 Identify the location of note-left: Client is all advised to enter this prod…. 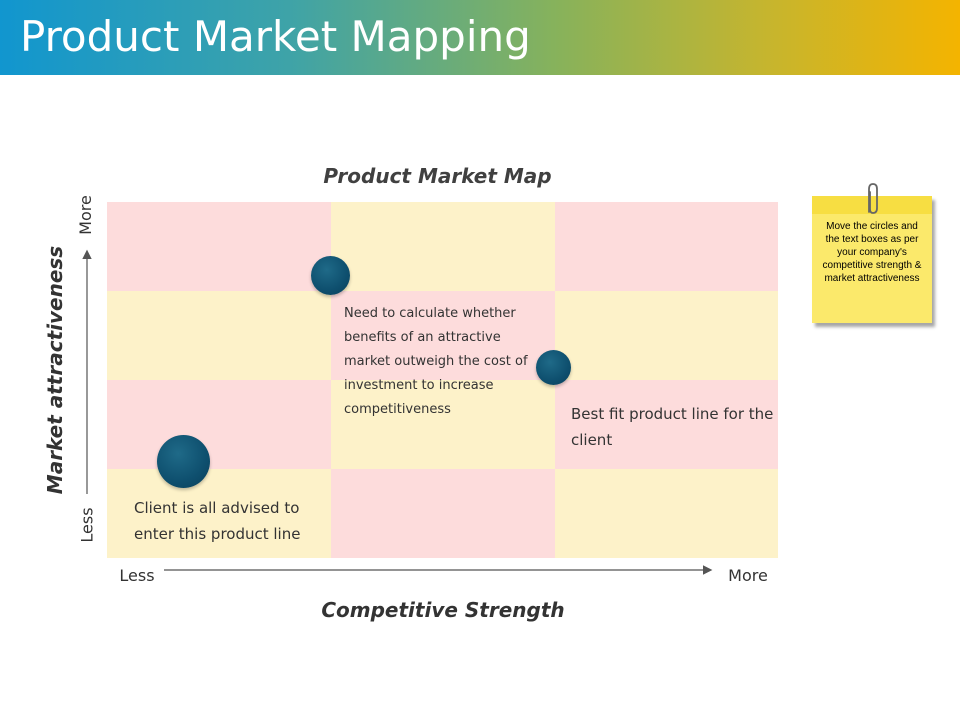
(217, 521).